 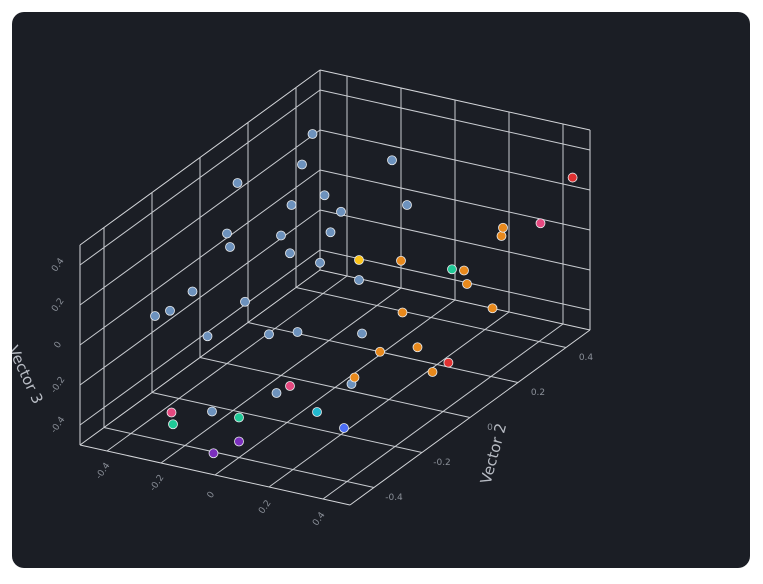 What do you see at coordinates (394, 498) in the screenshot?
I see `y-tick-label: -0.4` at bounding box center [394, 498].